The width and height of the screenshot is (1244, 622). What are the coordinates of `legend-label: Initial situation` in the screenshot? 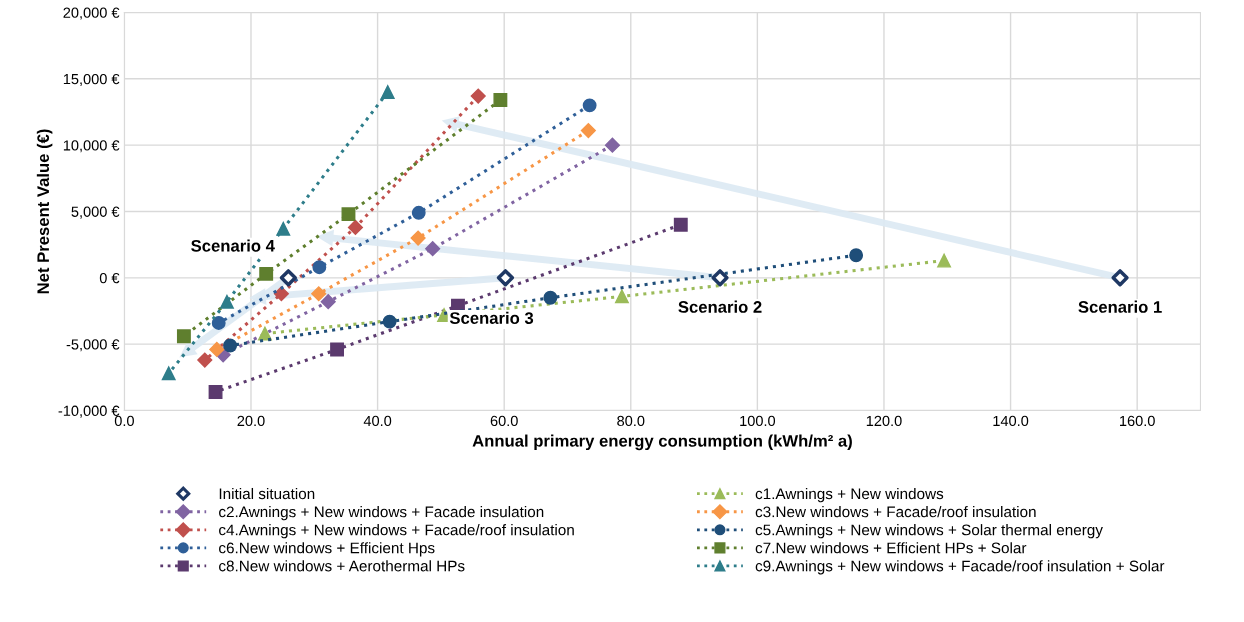 It's located at (267, 493).